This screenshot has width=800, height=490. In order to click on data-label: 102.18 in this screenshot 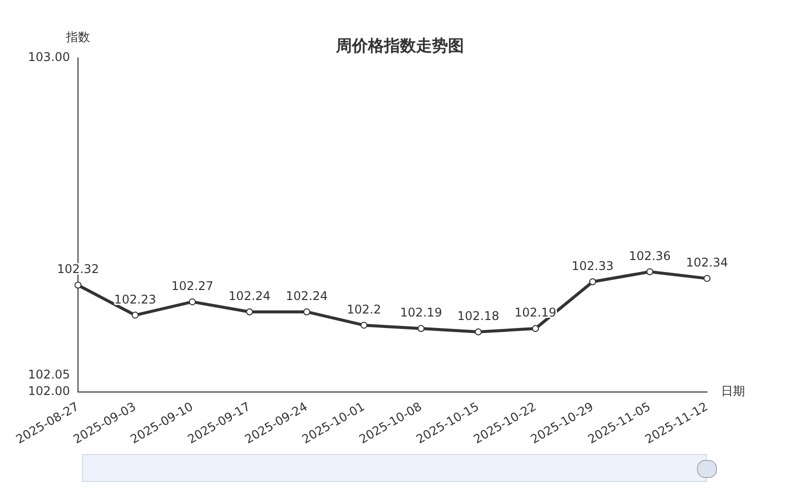, I will do `click(478, 316)`.